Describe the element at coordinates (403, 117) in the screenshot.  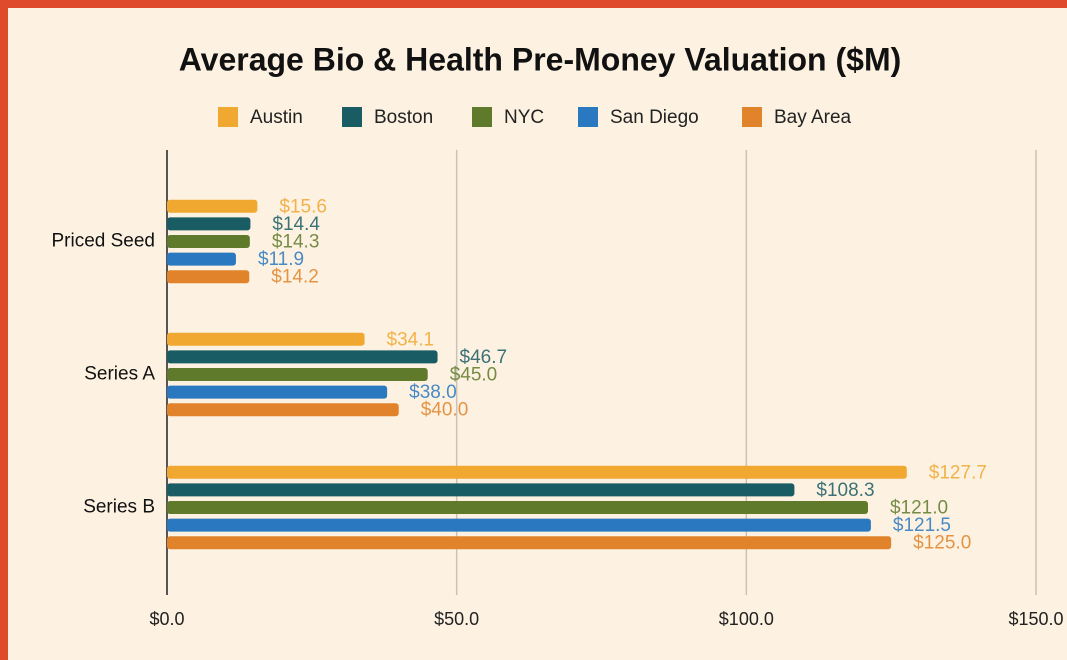
I see `legend-label: Boston` at that location.